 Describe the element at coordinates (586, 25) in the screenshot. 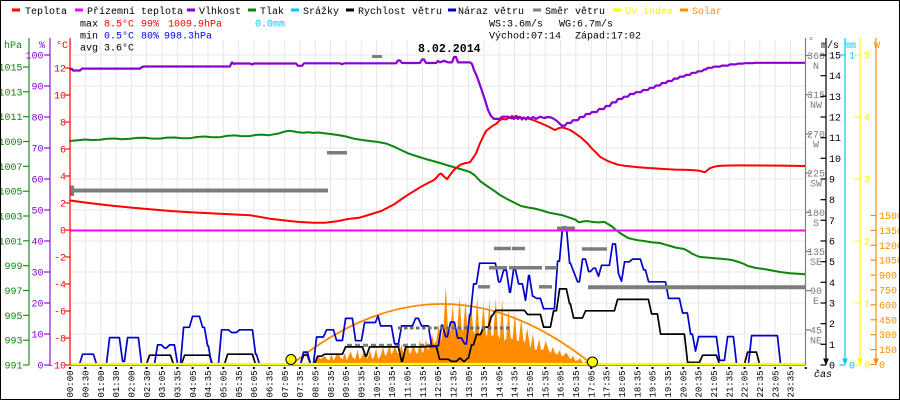

I see `svg-text: WG:6.7m/s` at that location.